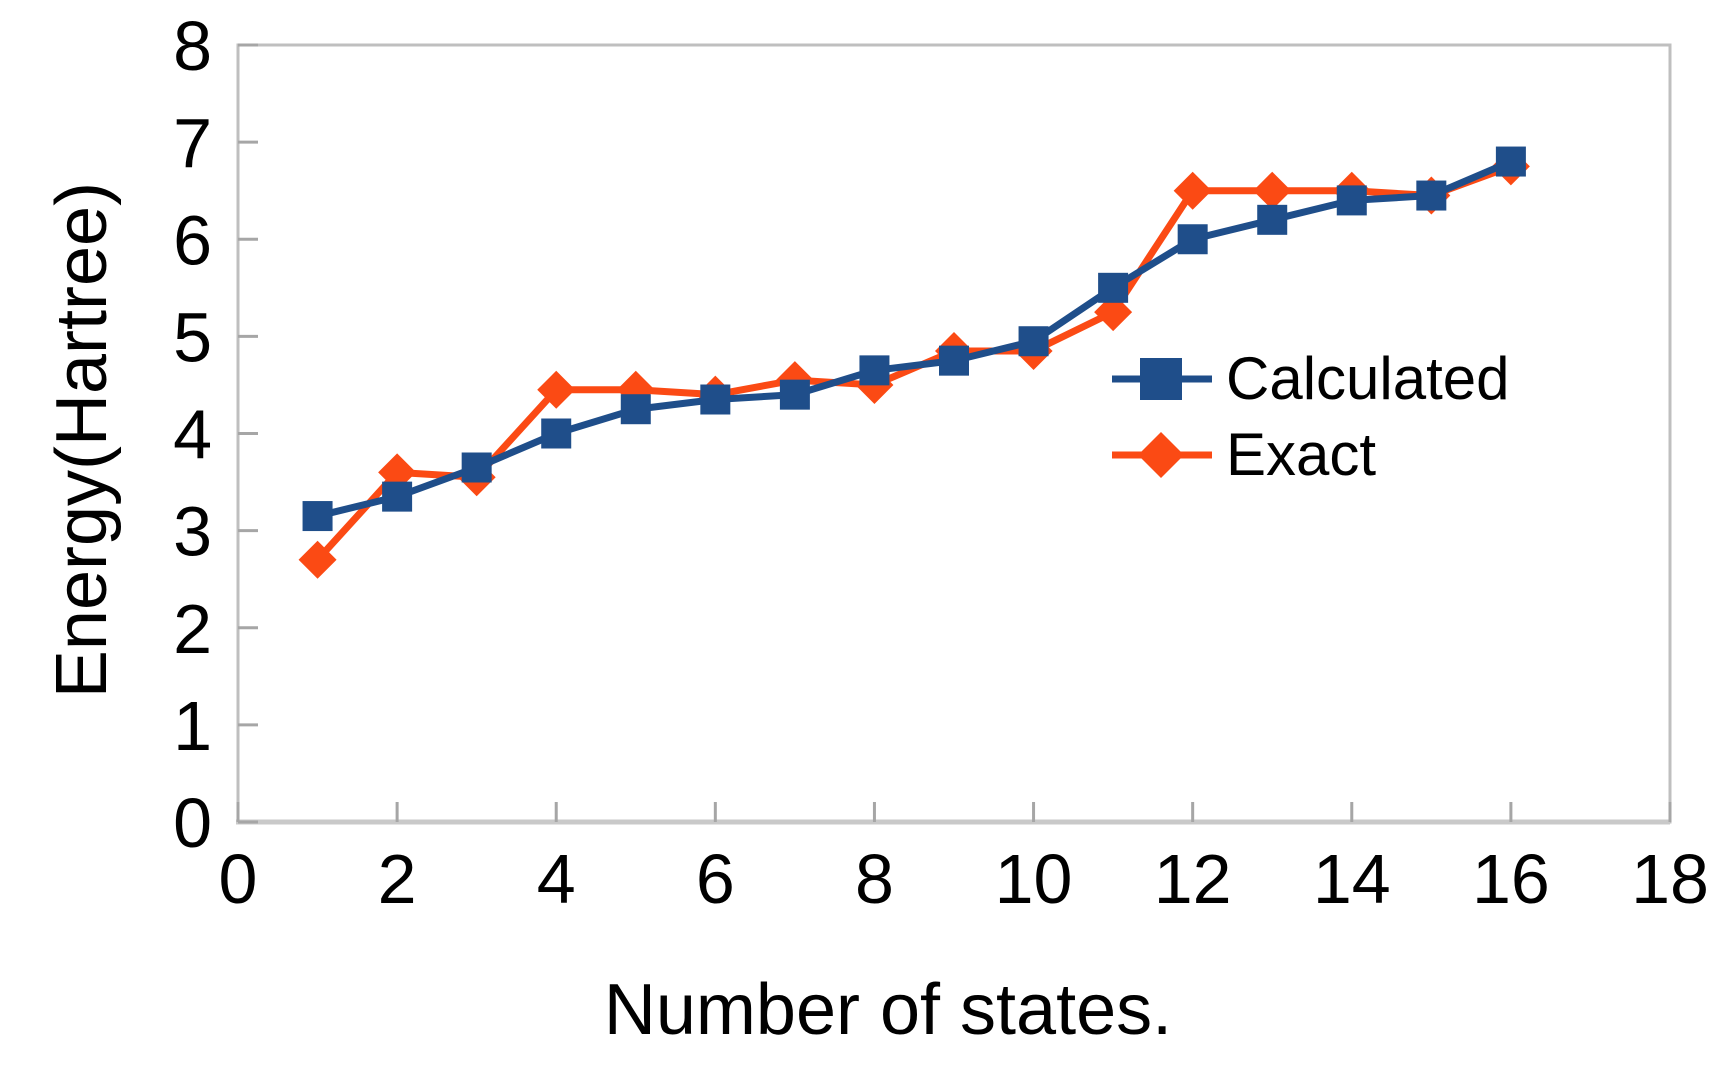 This screenshot has height=1088, width=1727. I want to click on x-tick-label: 0, so click(238, 879).